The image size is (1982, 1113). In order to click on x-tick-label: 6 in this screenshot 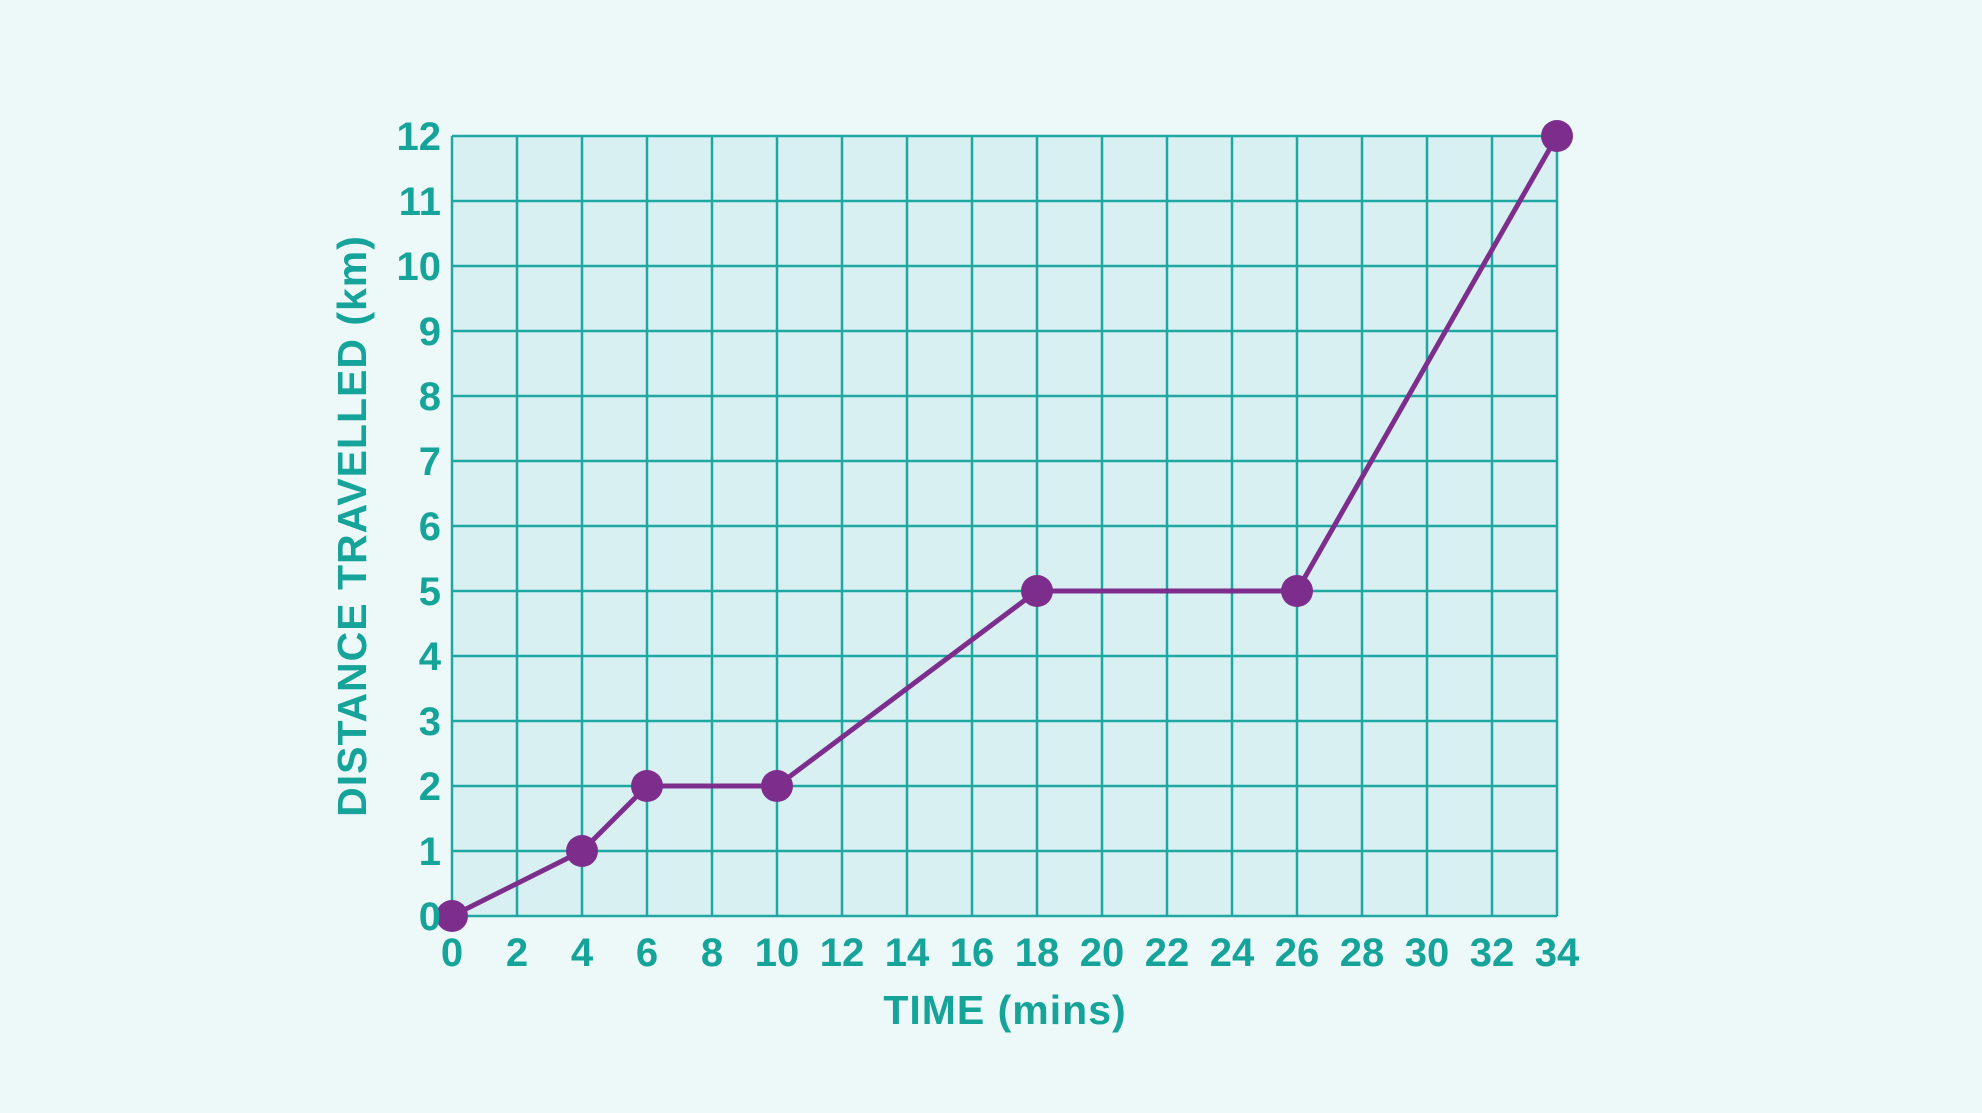, I will do `click(647, 953)`.